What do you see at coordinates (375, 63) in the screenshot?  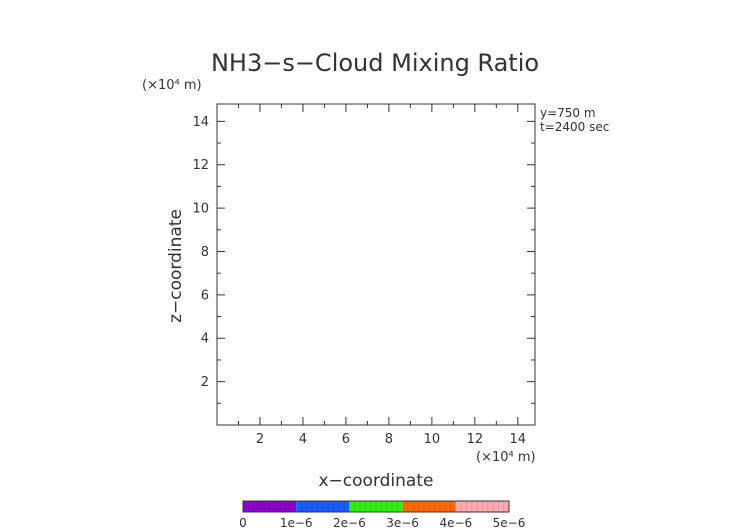 I see `chart-title: NH3−s−Cloud Mixing Ratio` at bounding box center [375, 63].